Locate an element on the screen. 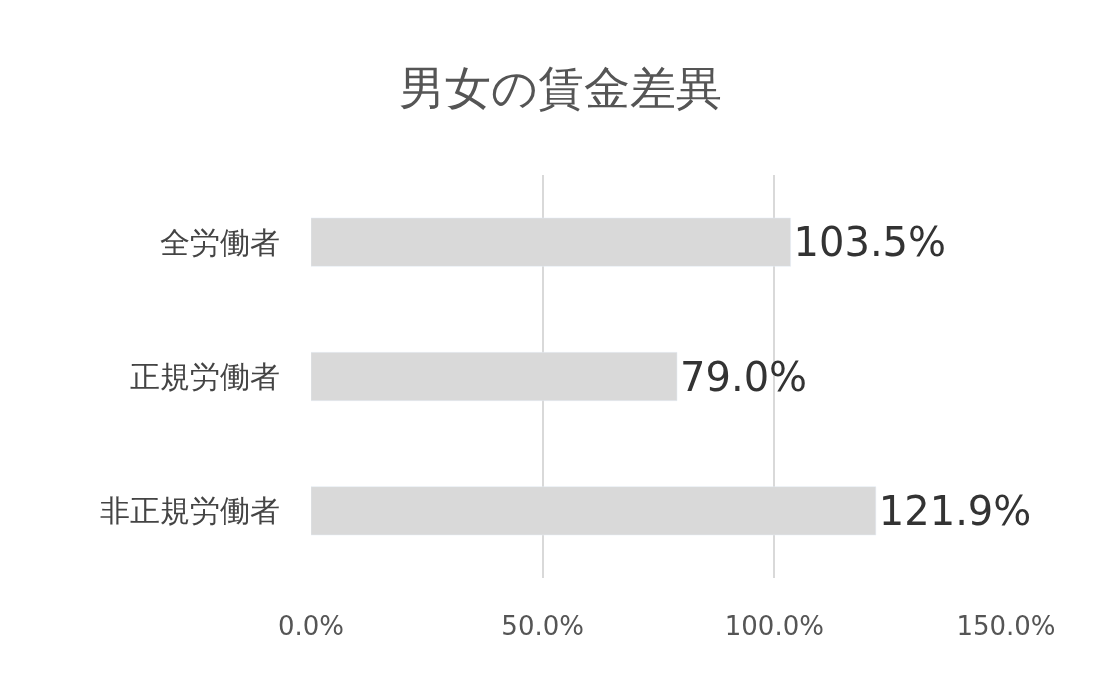 This screenshot has height=673, width=1120. x-tick-label: 0.0% is located at coordinates (311, 626).